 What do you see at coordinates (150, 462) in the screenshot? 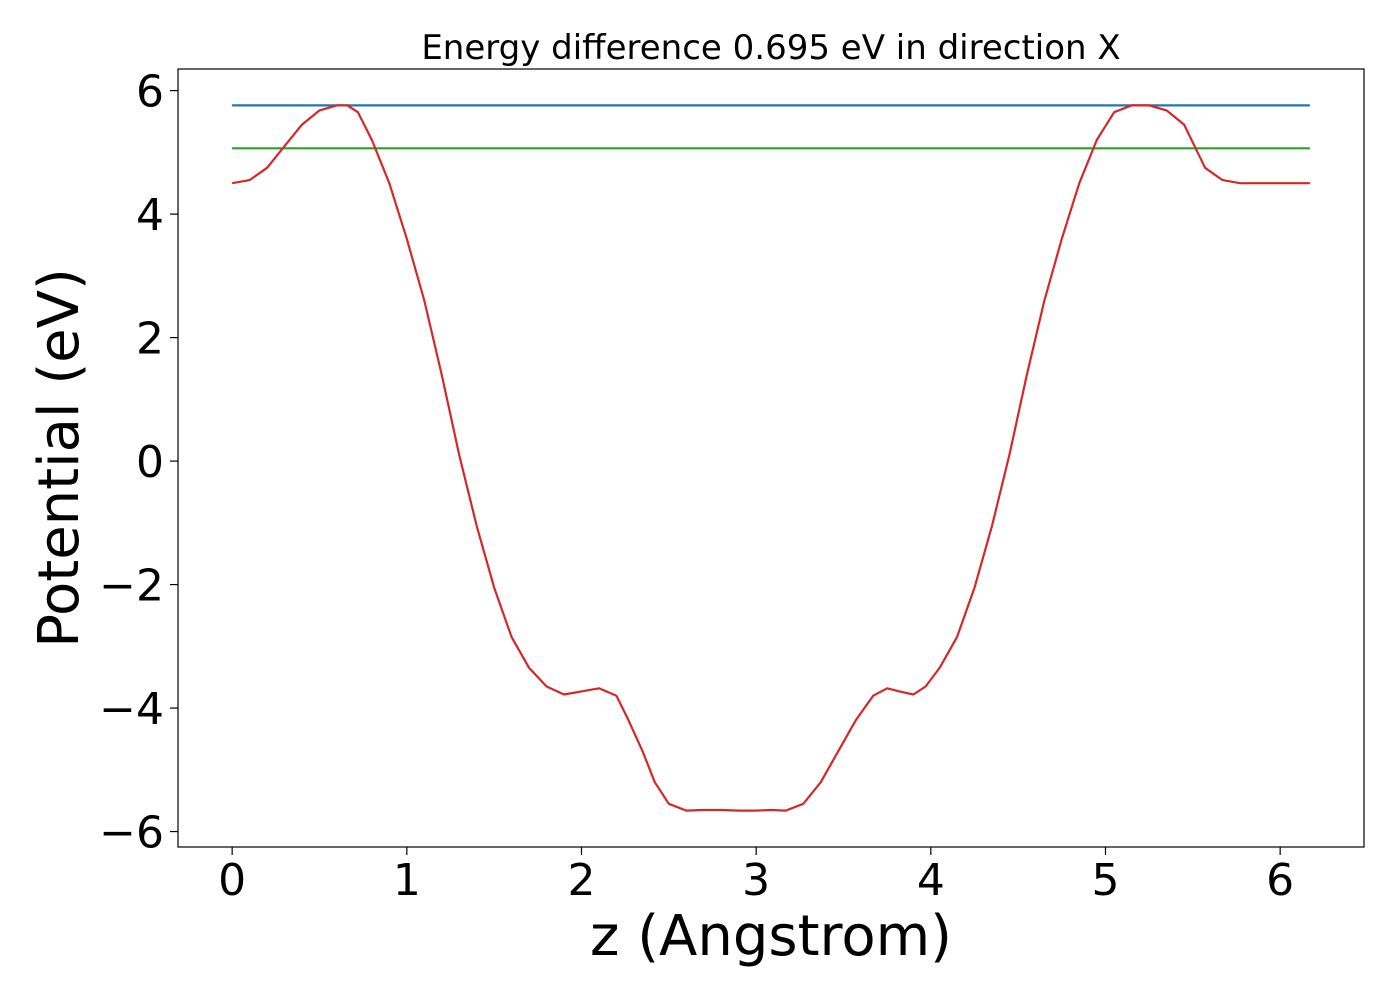
I see `y-tick-label: 0` at bounding box center [150, 462].